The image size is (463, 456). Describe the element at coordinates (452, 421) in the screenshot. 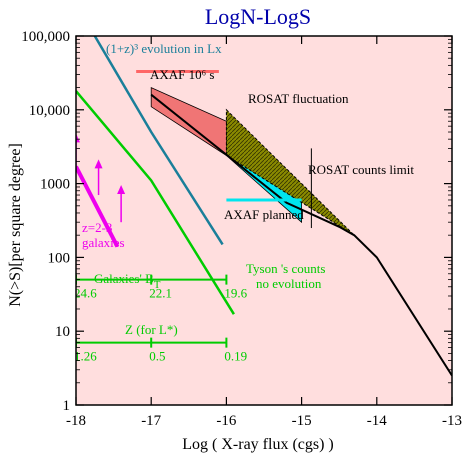

I see `x-tick-label: -13` at that location.